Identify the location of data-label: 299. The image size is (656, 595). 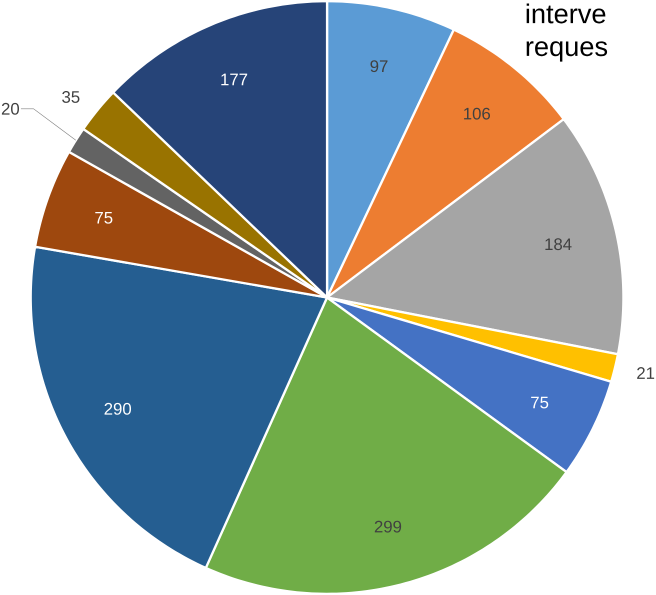
(388, 526).